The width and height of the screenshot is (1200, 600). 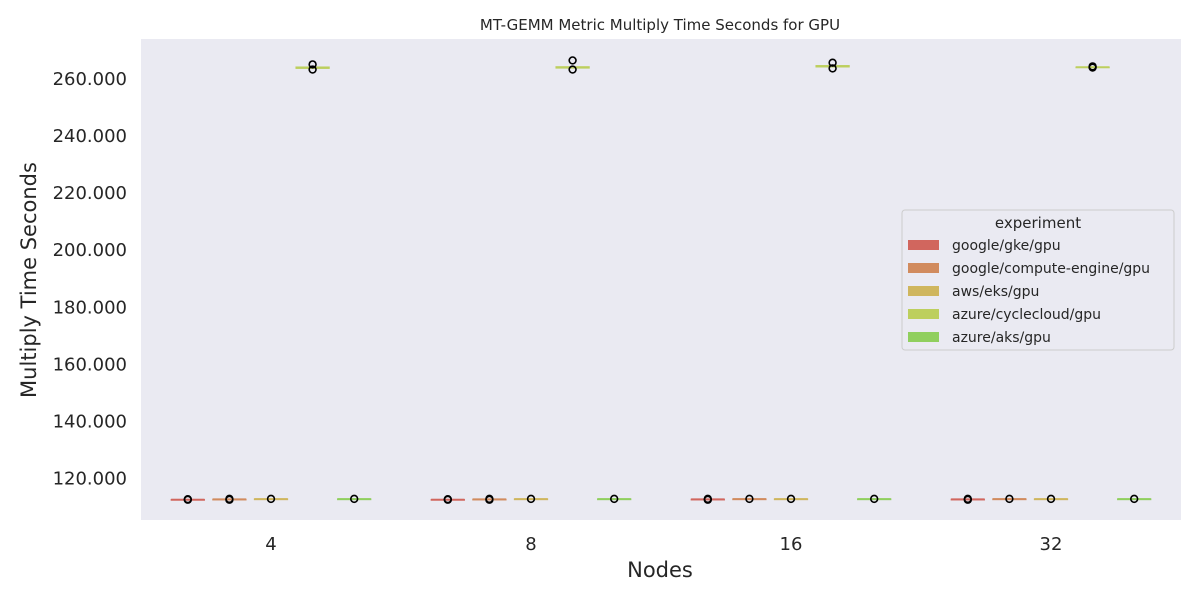 I want to click on y-tick-label: 120.000, so click(x=90, y=479).